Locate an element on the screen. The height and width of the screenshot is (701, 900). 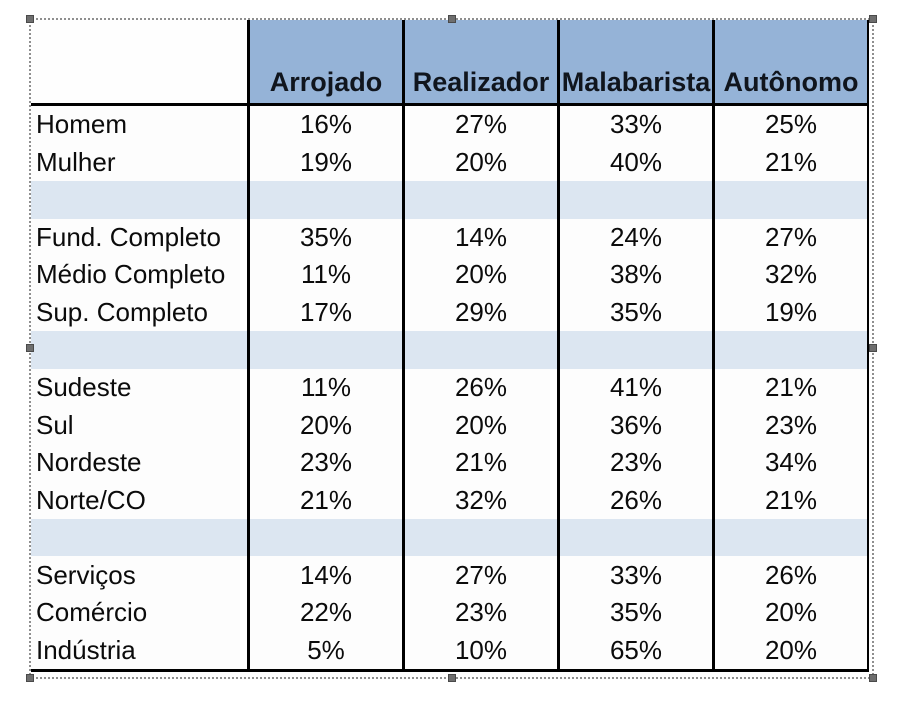
resize-handle-top-right is located at coordinates (873, 19).